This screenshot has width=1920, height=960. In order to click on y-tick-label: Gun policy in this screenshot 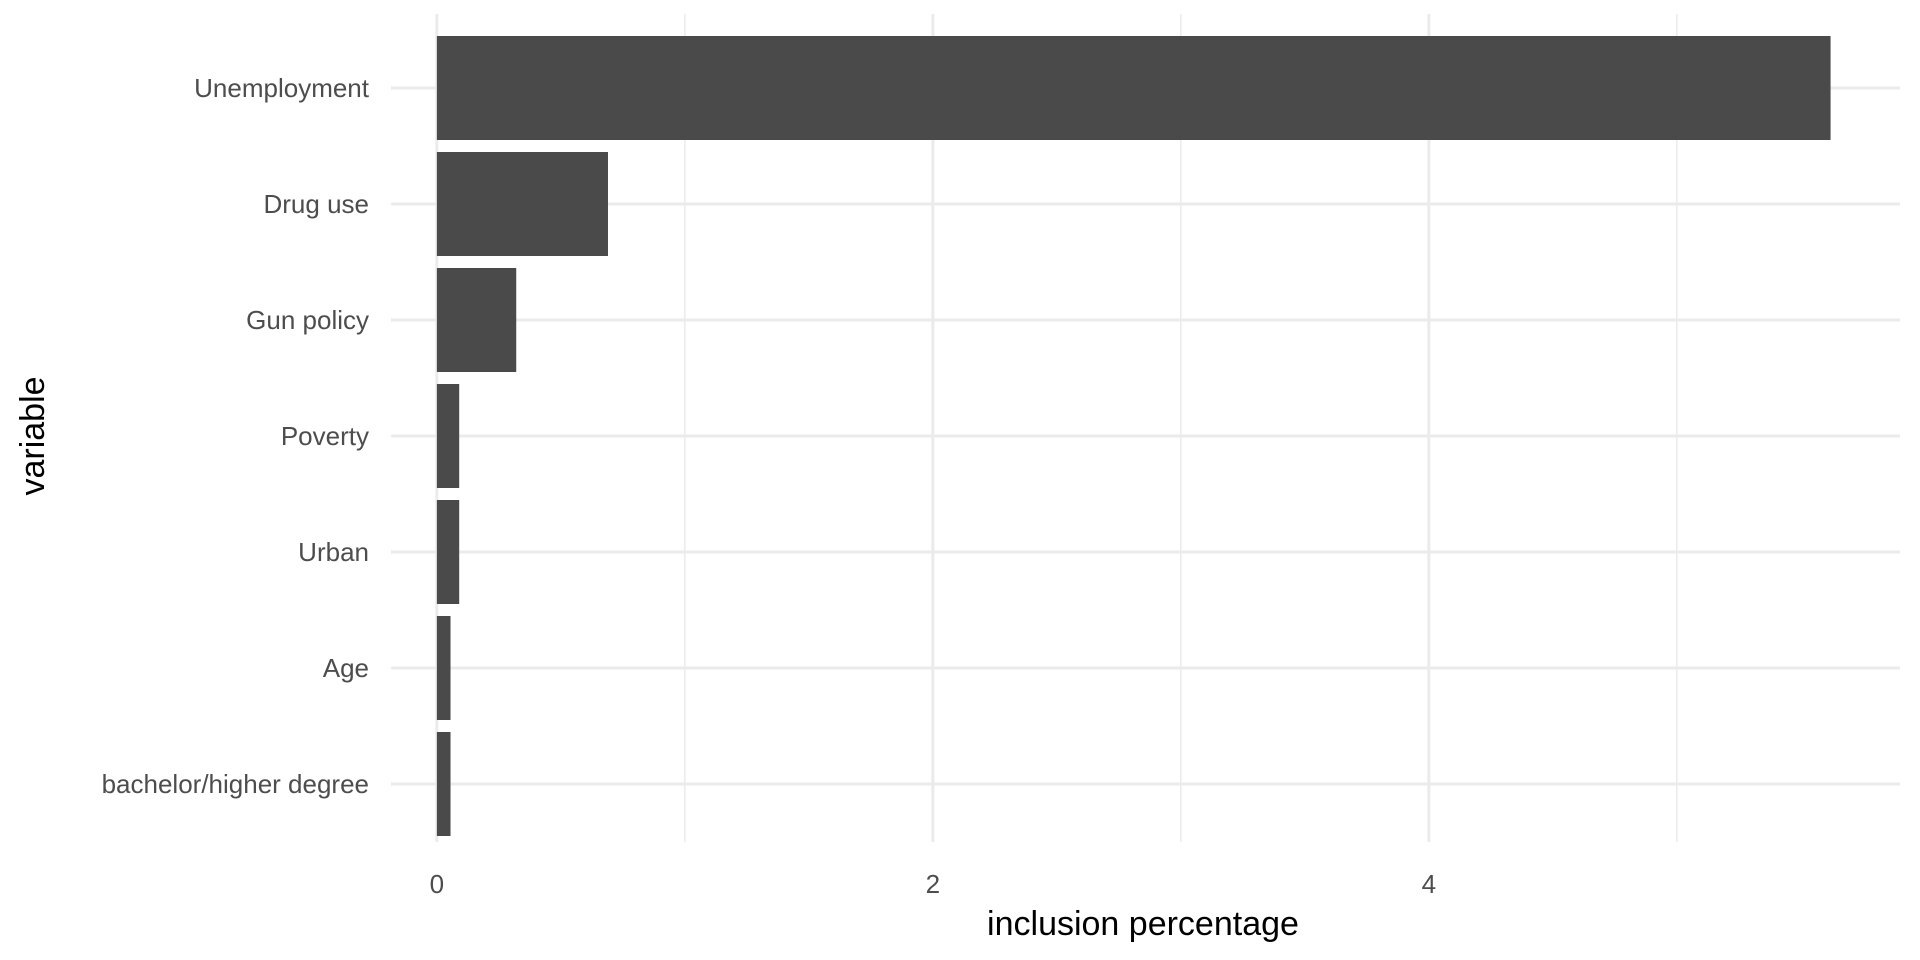, I will do `click(307, 320)`.